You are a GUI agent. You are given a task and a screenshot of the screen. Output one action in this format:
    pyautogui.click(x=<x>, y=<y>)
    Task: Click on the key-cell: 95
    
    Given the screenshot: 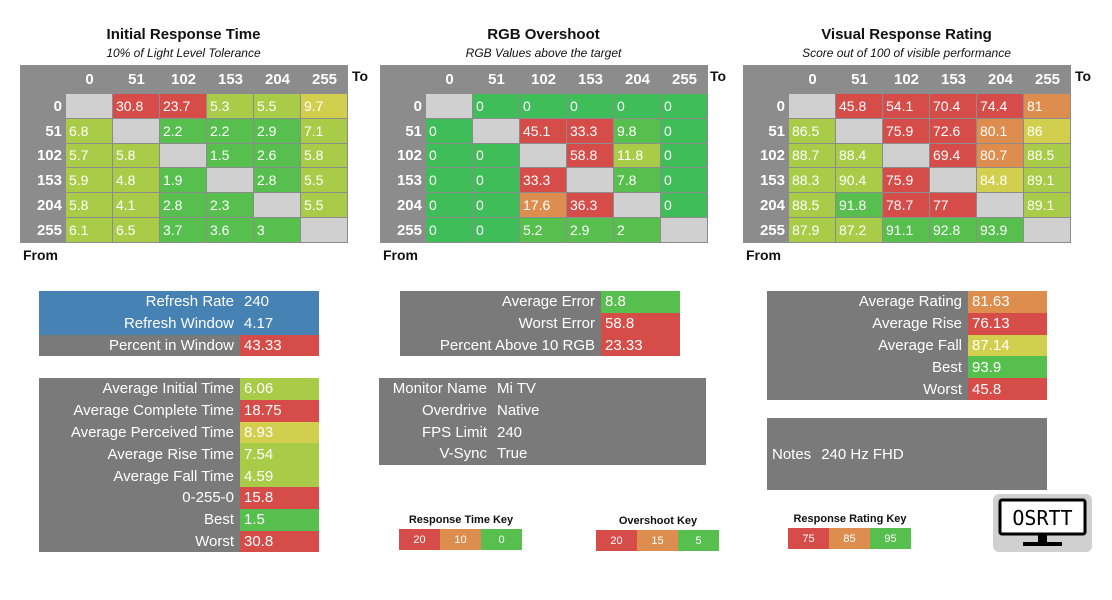 What is the action you would take?
    pyautogui.click(x=890, y=538)
    